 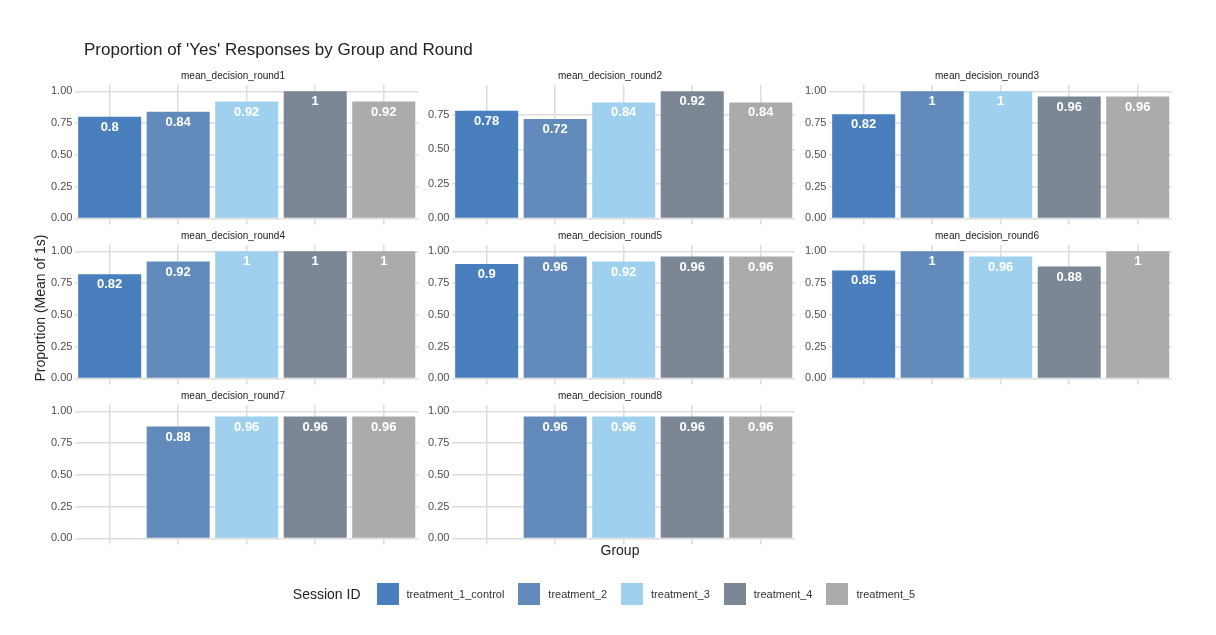 I want to click on chart-subtitle: mean_decision_round2, so click(x=610, y=75).